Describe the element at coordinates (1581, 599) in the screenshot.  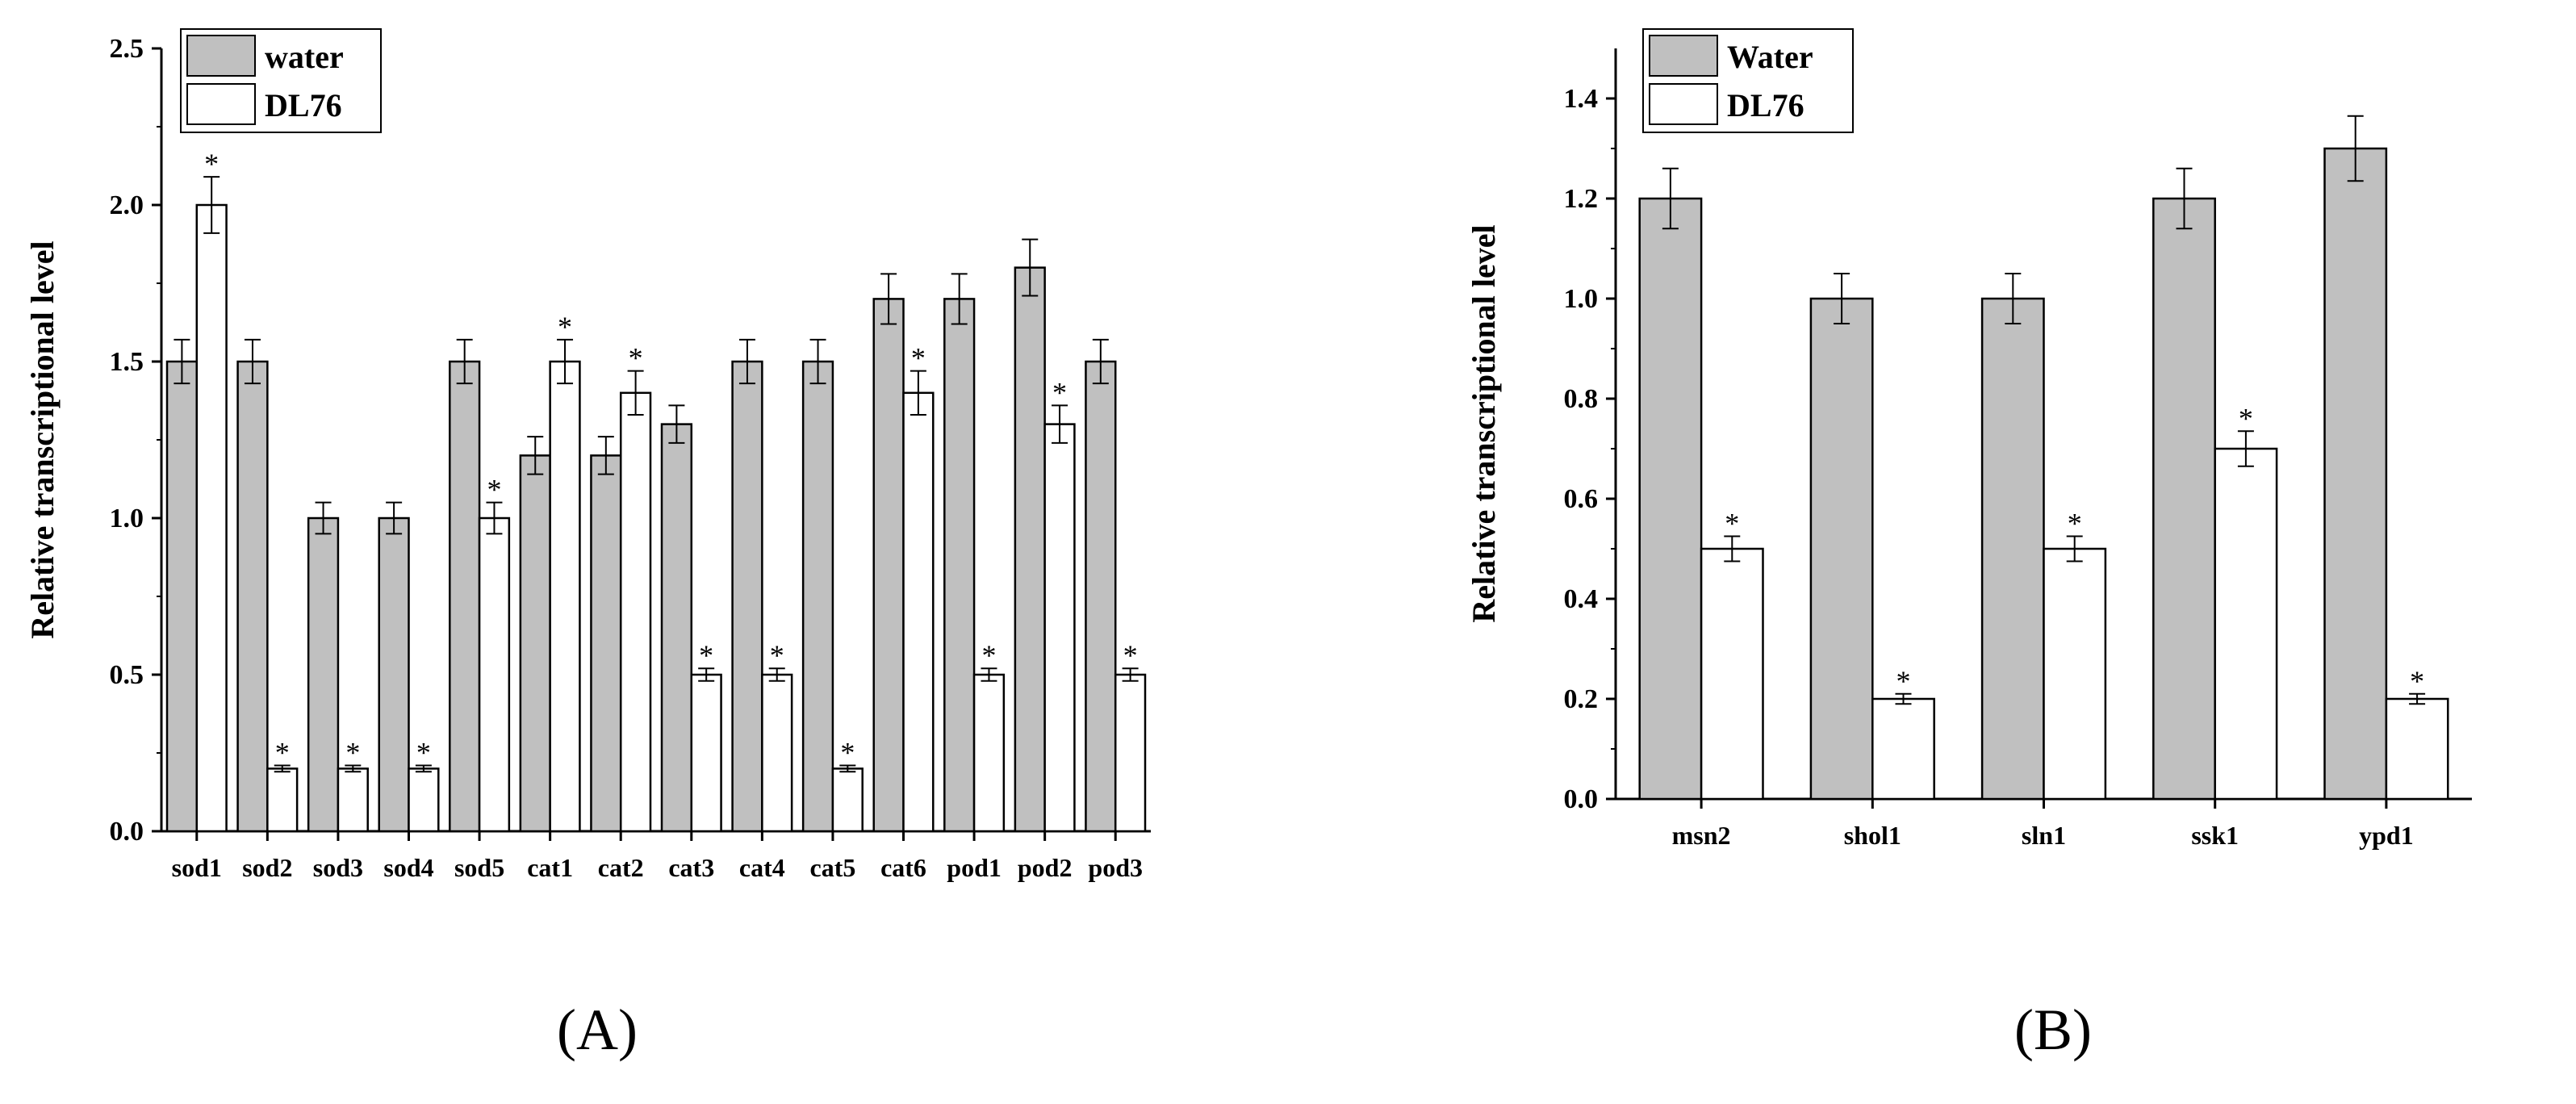
I see `y-tick-label: 0.4` at that location.